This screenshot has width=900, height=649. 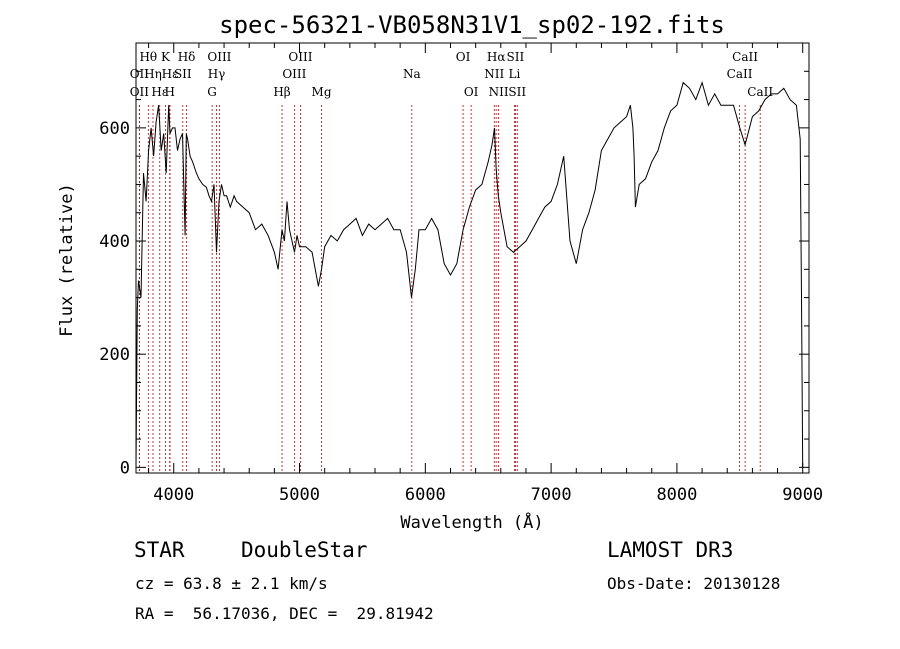 I want to click on line-label: Hγ, so click(x=217, y=74).